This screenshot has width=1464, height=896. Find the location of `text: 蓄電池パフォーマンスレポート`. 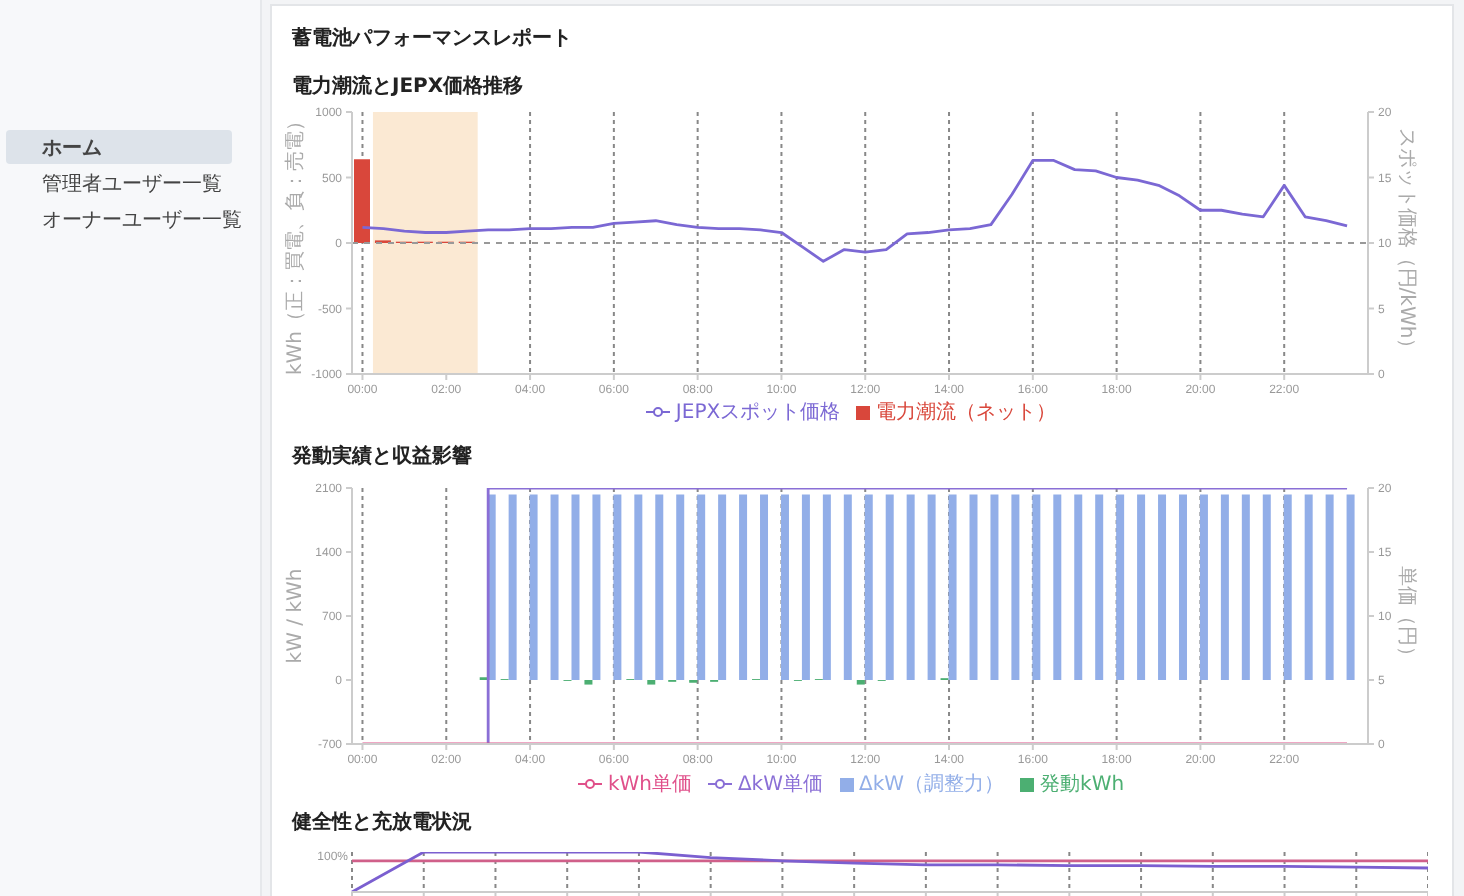

text: 蓄電池パフォーマンスレポート is located at coordinates (432, 38).